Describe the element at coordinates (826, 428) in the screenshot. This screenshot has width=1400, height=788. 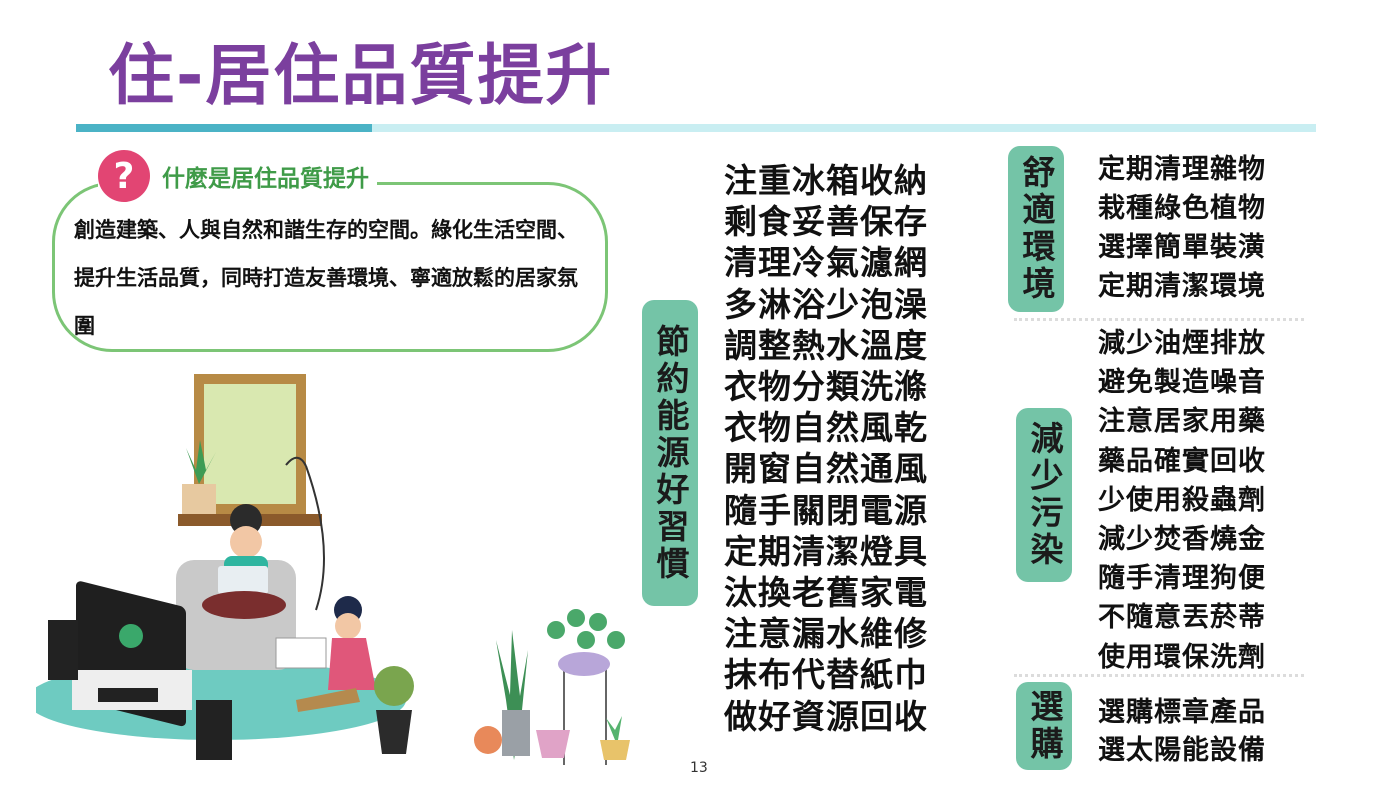
I see `list-item: 衣物自然風乾` at that location.